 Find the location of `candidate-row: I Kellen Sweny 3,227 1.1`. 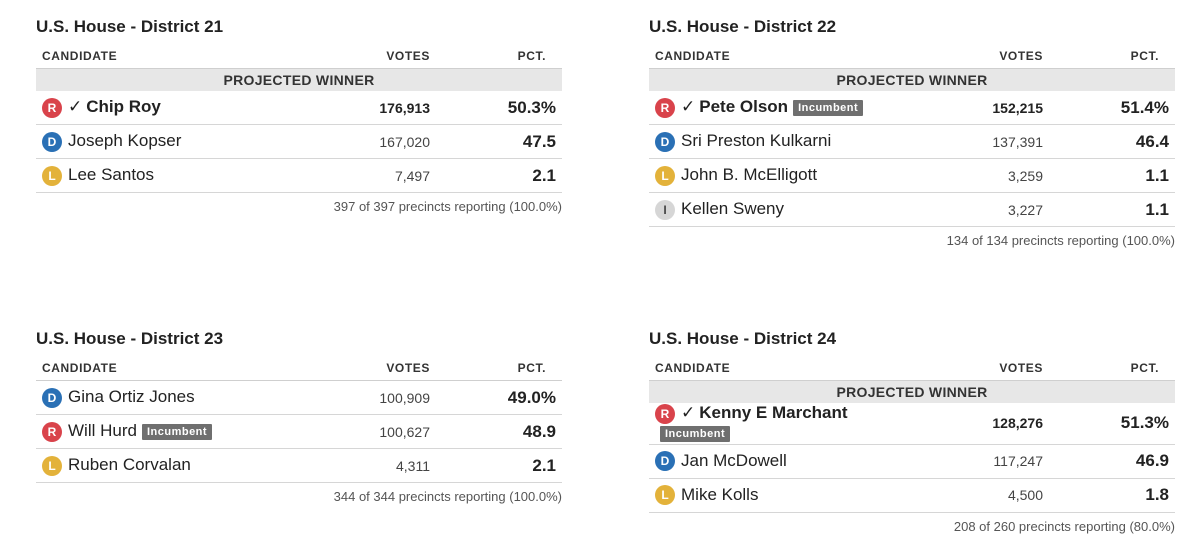

candidate-row: I Kellen Sweny 3,227 1.1 is located at coordinates (912, 209).